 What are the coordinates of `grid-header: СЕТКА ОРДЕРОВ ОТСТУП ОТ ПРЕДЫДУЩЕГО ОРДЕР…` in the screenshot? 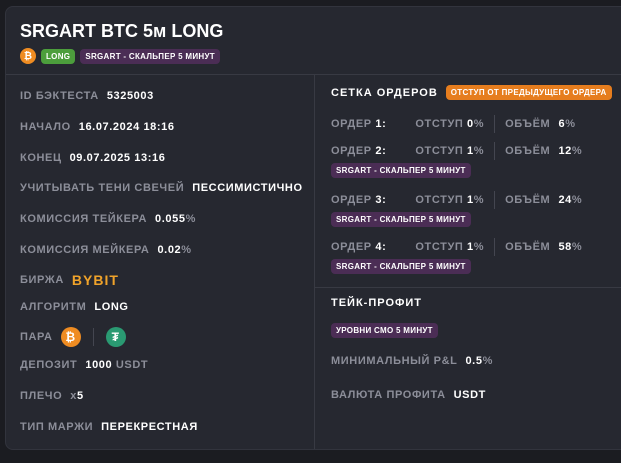 It's located at (471, 92).